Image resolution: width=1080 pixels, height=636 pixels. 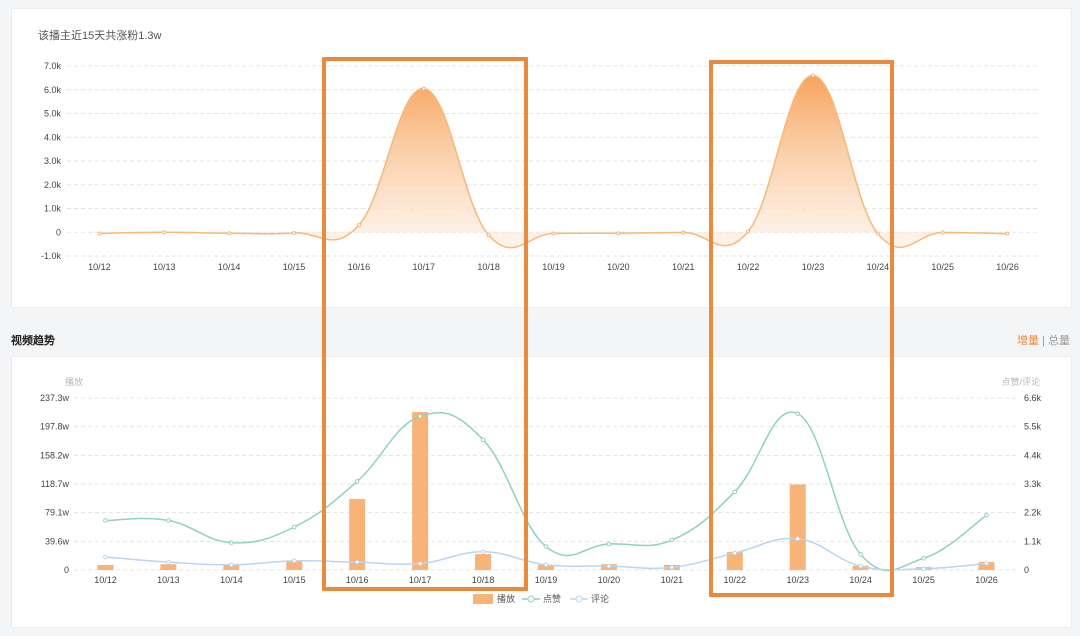 What do you see at coordinates (424, 267) in the screenshot?
I see `fans-x-tick-label: 10/17` at bounding box center [424, 267].